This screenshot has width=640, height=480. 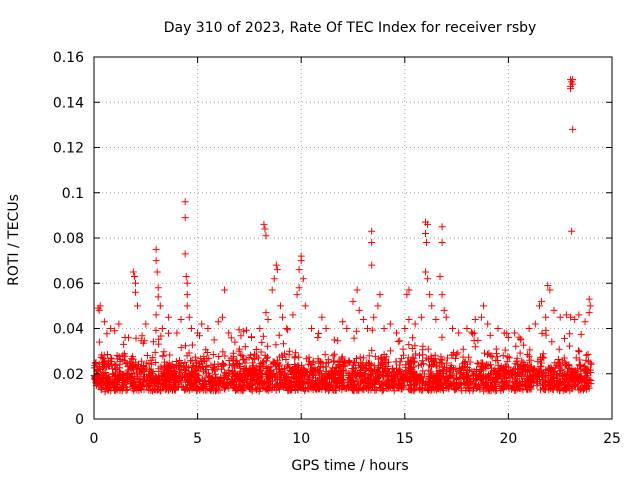 I want to click on y-tick-label: 0.08, so click(x=68, y=239).